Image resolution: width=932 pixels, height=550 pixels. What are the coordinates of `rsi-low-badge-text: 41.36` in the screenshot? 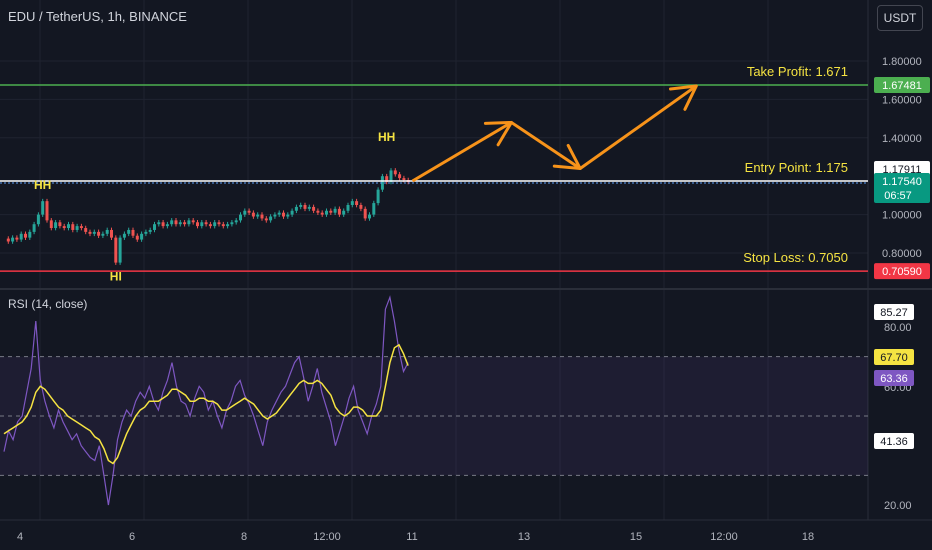 It's located at (894, 442).